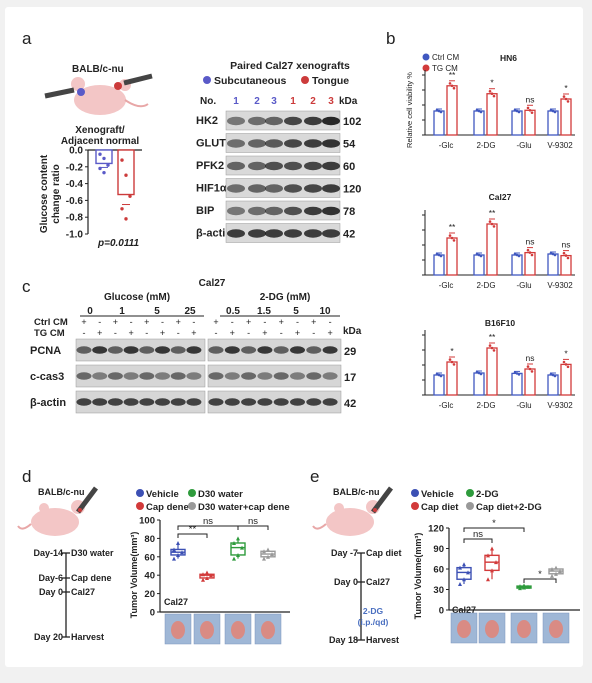  What do you see at coordinates (426, 68) in the screenshot?
I see `b-legend-tg-marker` at bounding box center [426, 68].